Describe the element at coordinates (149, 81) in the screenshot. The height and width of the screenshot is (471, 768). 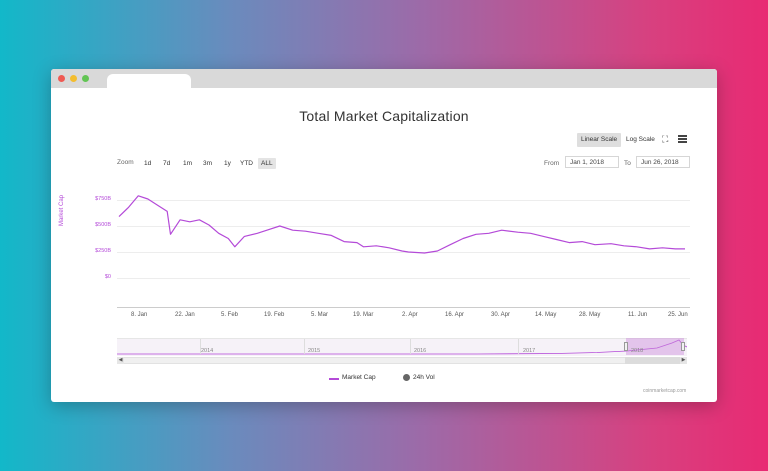
I see `browser-tab` at that location.